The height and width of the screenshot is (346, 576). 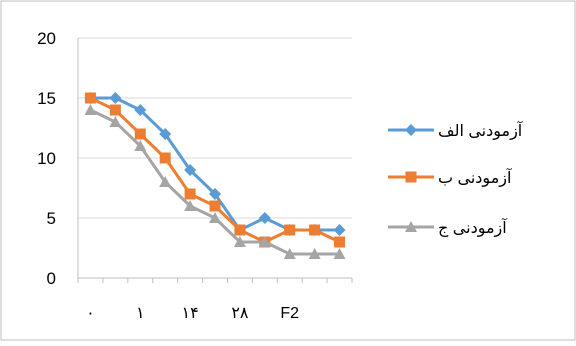 What do you see at coordinates (240, 313) in the screenshot?
I see `x-tick-label: ۲۸` at bounding box center [240, 313].